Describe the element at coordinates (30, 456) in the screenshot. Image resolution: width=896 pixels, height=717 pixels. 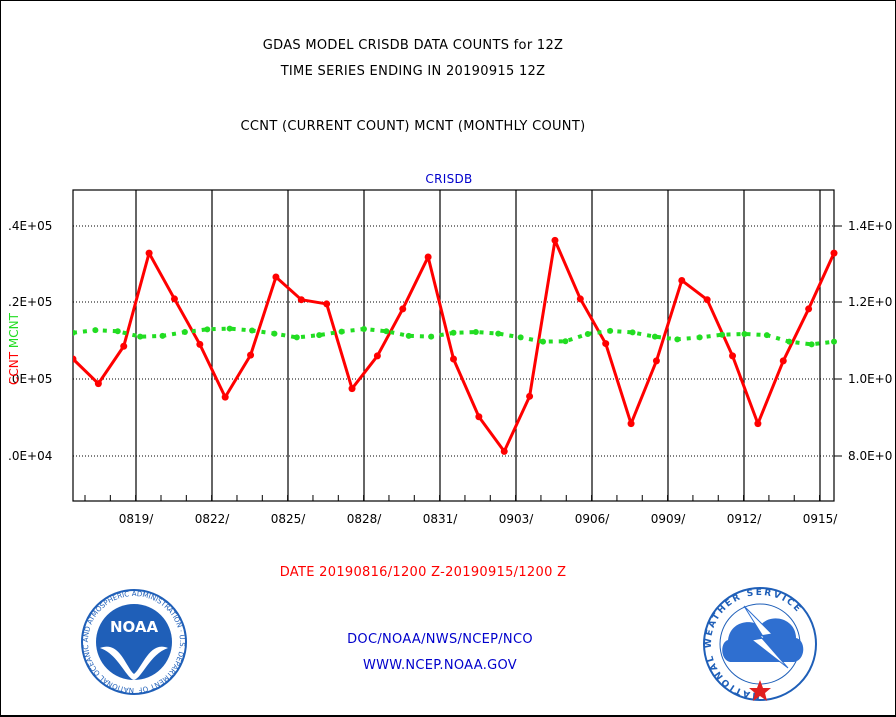
I see `y-tick-label-left: .0E+04` at that location.